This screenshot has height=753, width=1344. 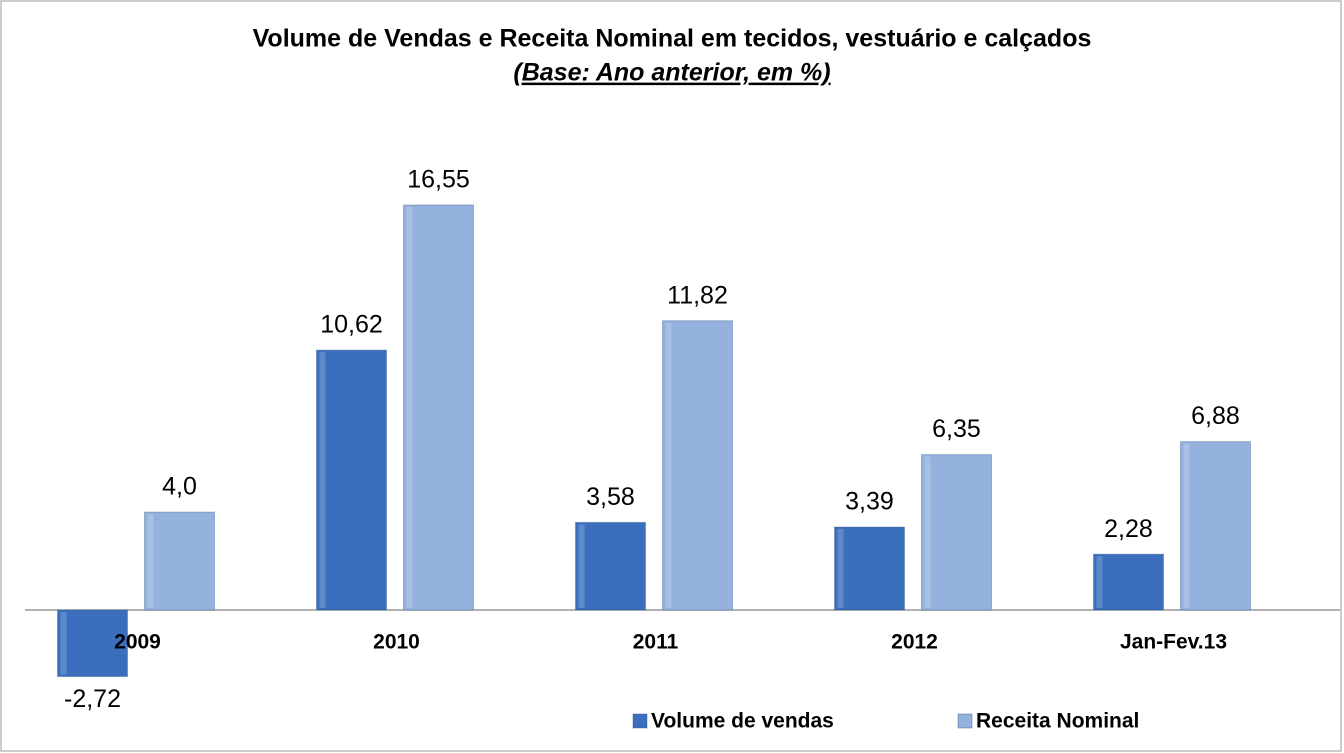 What do you see at coordinates (869, 502) in the screenshot?
I see `data-label: 3,39` at bounding box center [869, 502].